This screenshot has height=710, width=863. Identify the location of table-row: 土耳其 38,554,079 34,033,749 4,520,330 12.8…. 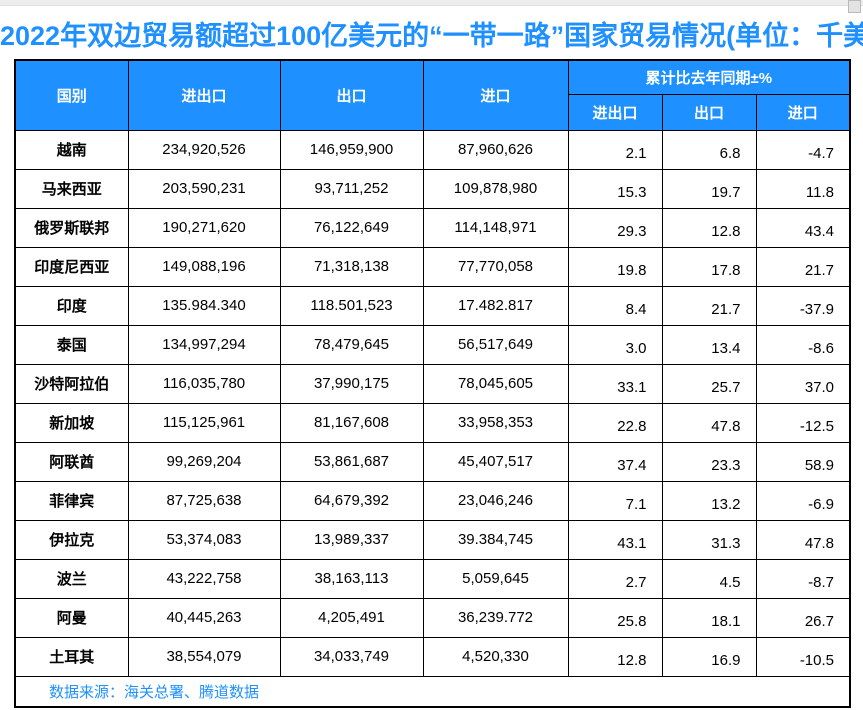
(432, 656).